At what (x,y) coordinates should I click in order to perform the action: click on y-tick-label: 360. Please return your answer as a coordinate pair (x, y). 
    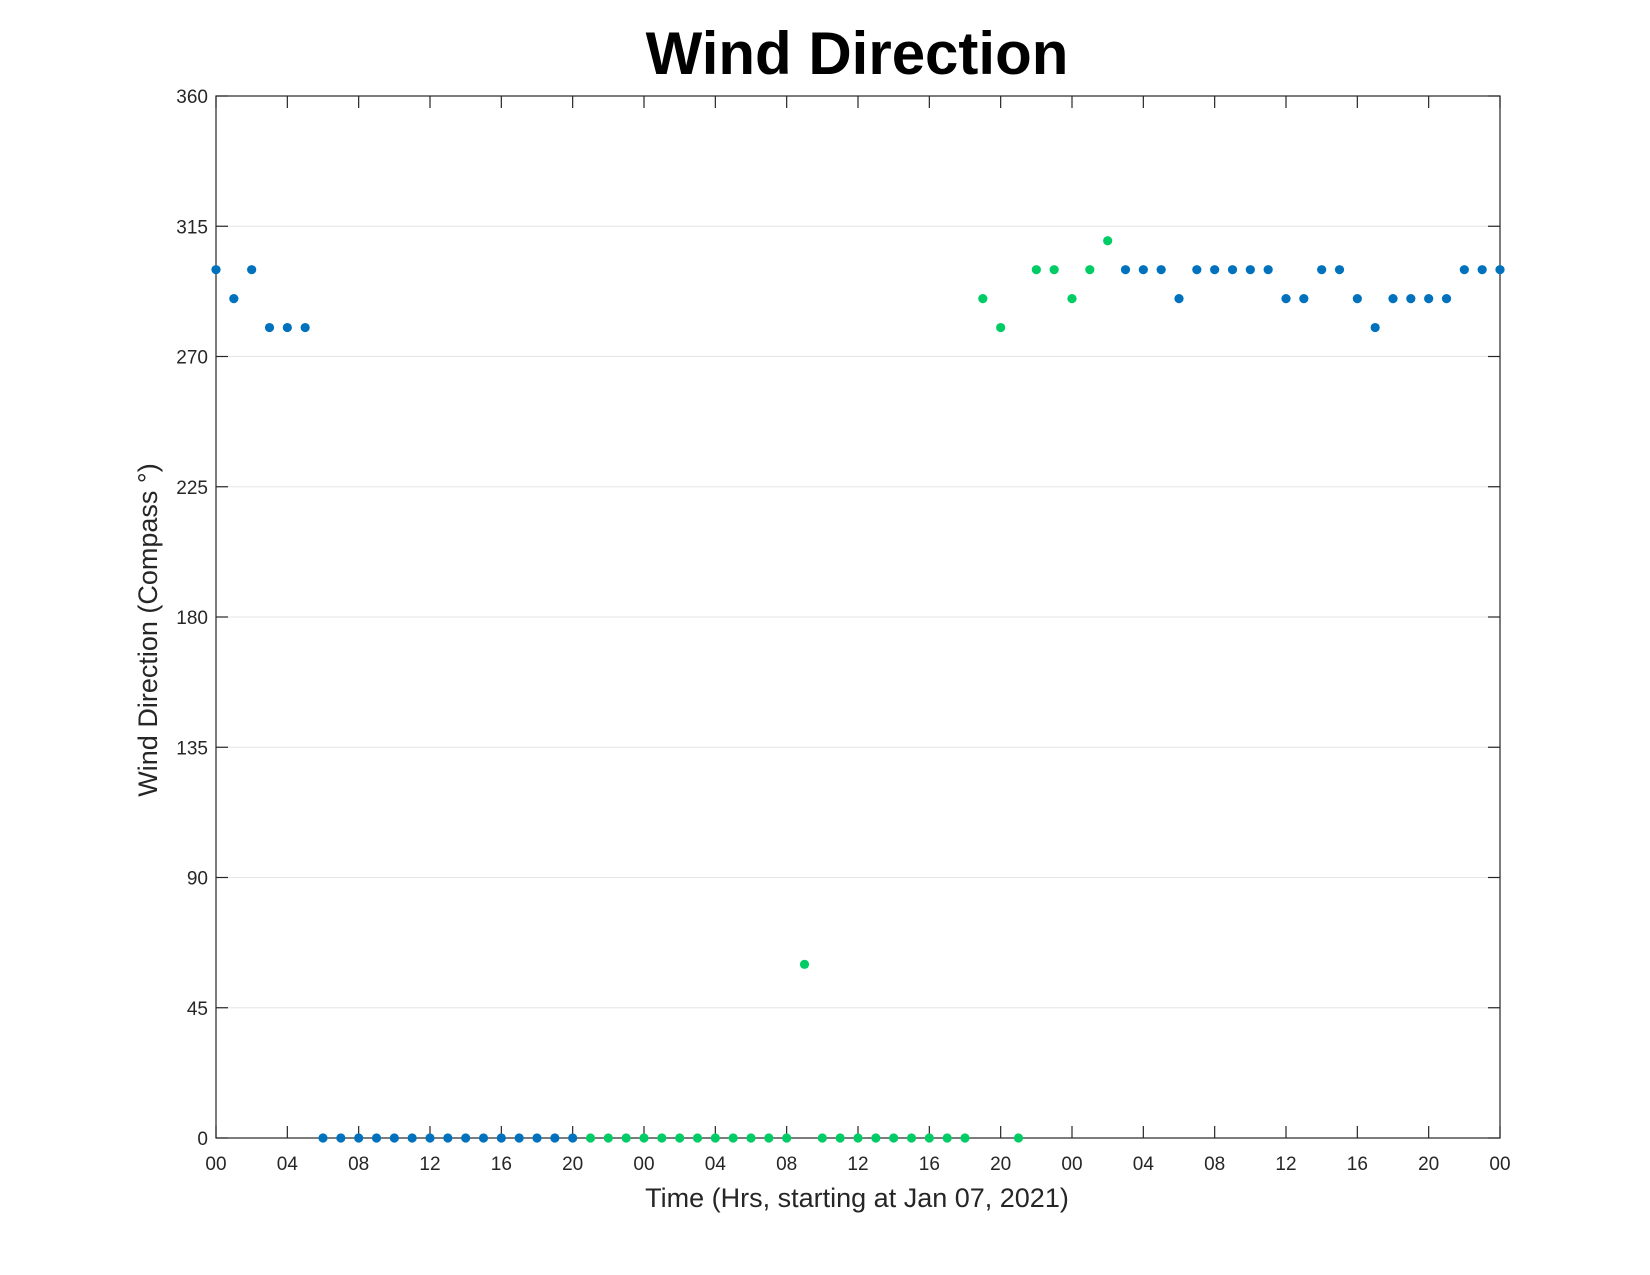
    Looking at the image, I should click on (192, 97).